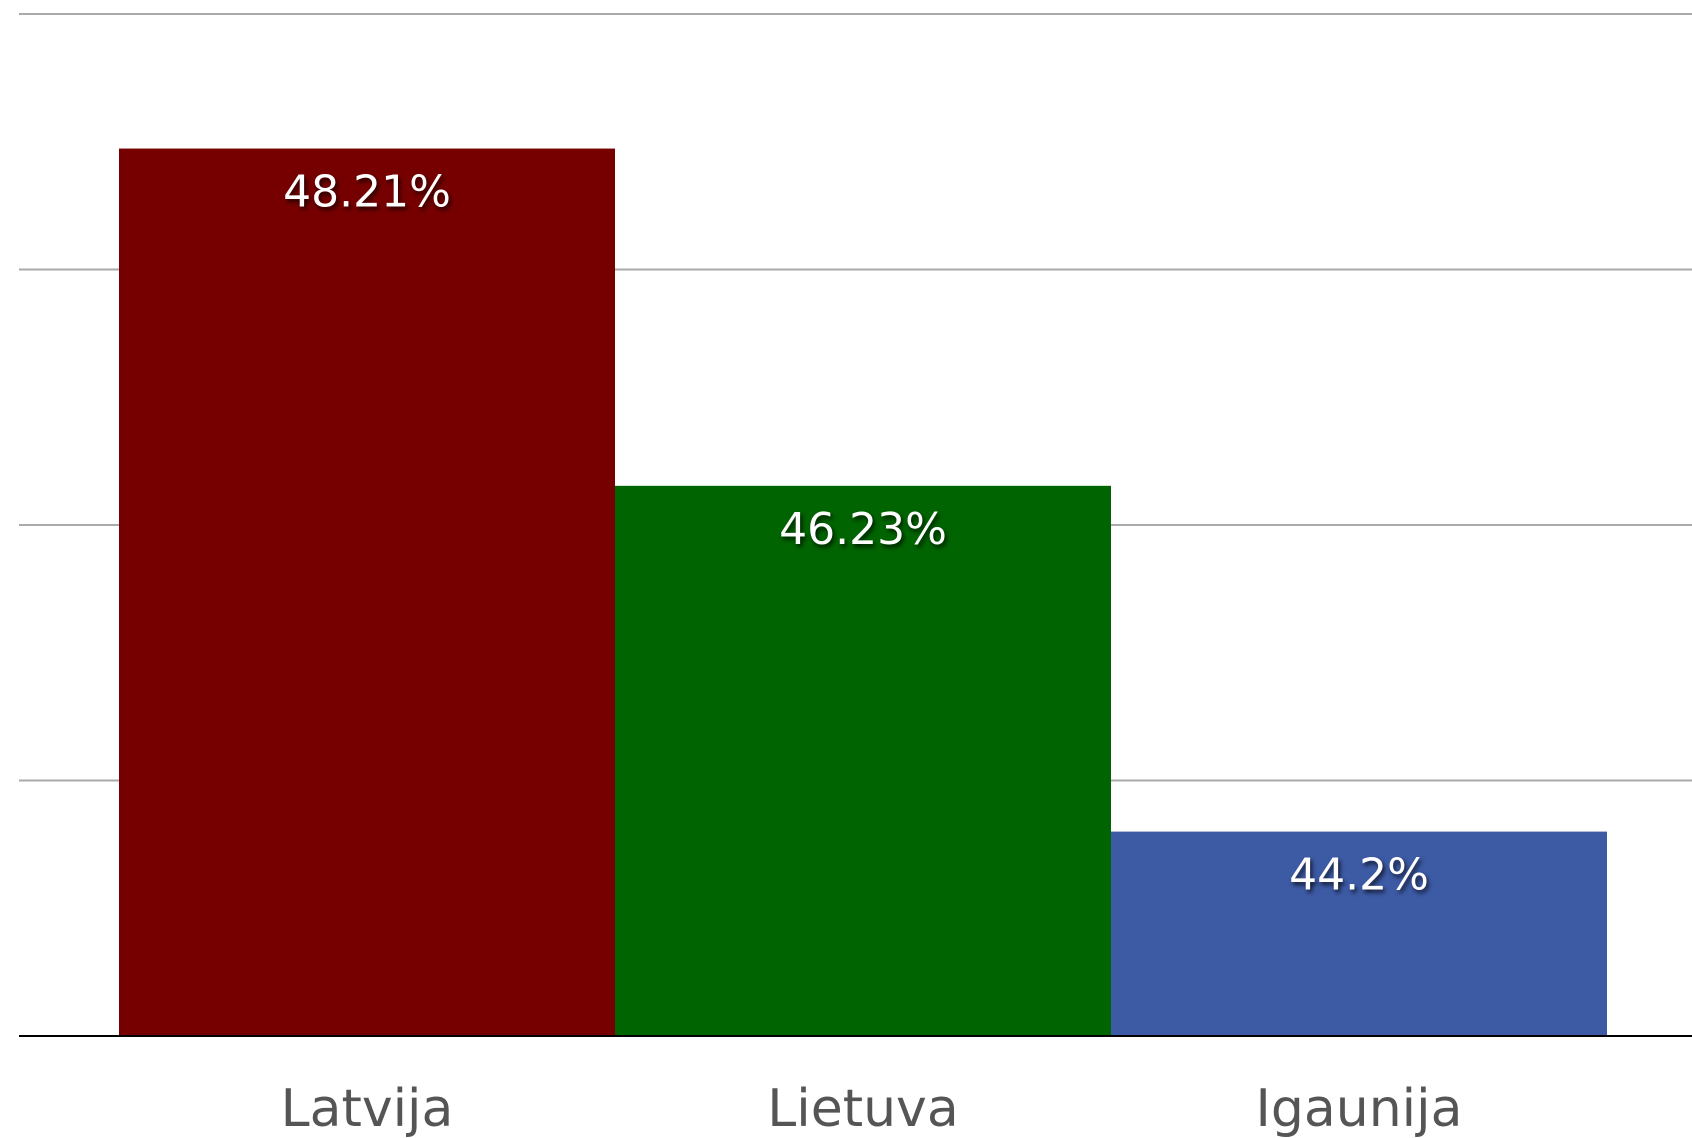 The width and height of the screenshot is (1692, 1138). Describe the element at coordinates (863, 529) in the screenshot. I see `value-label: 46.23%` at that location.